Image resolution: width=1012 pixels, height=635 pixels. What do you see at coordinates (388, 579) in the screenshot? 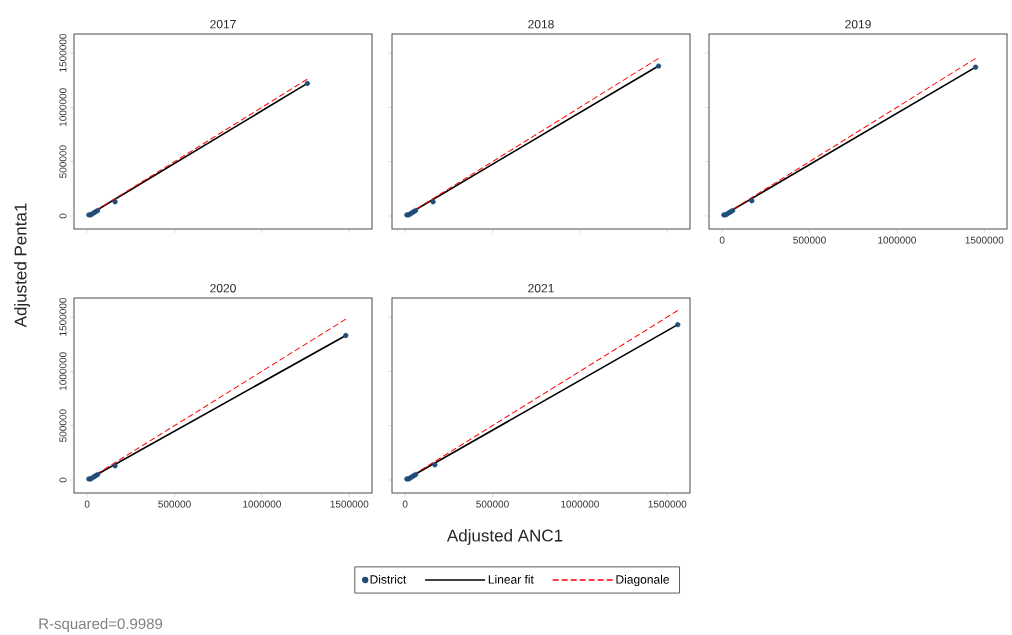
I see `legend-label: District` at bounding box center [388, 579].